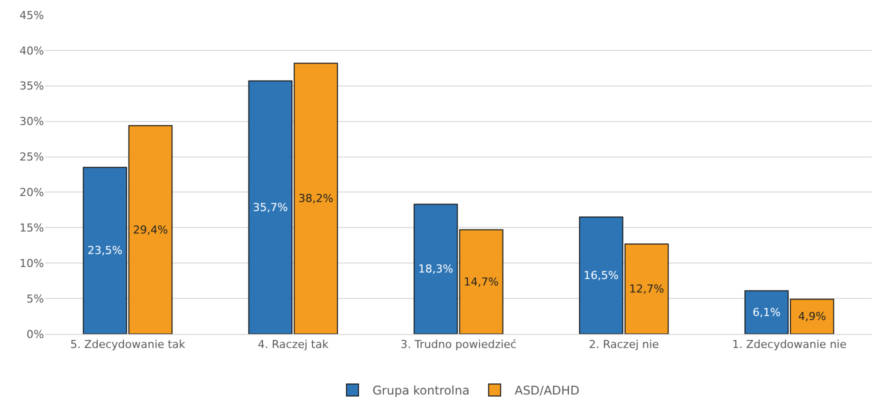 Image resolution: width=882 pixels, height=414 pixels. I want to click on x-tick-label: 5. Zdecydowanie tak, so click(128, 345).